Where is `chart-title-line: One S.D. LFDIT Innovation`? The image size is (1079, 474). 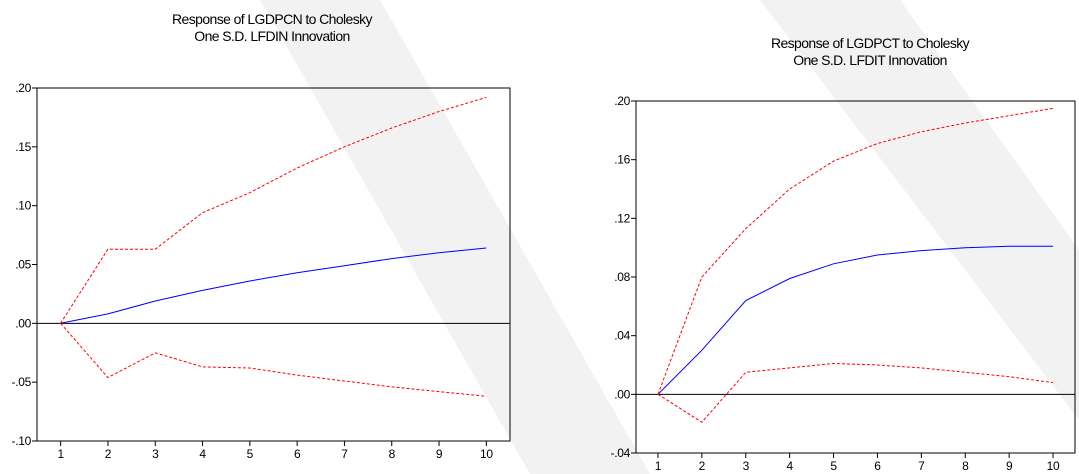 chart-title-line: One S.D. LFDIT Innovation is located at coordinates (870, 60).